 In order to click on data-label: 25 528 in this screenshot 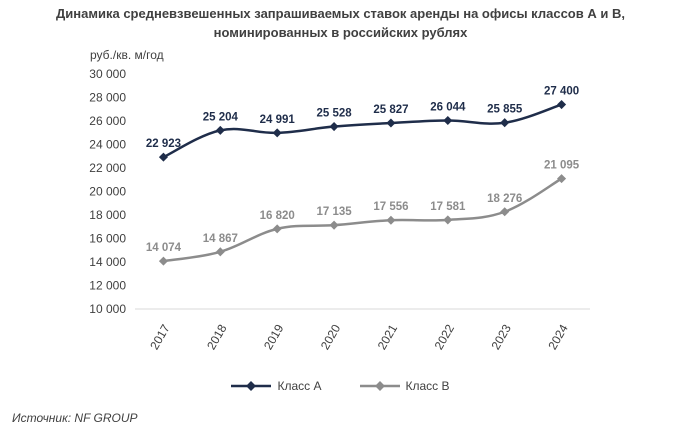, I will do `click(334, 114)`.